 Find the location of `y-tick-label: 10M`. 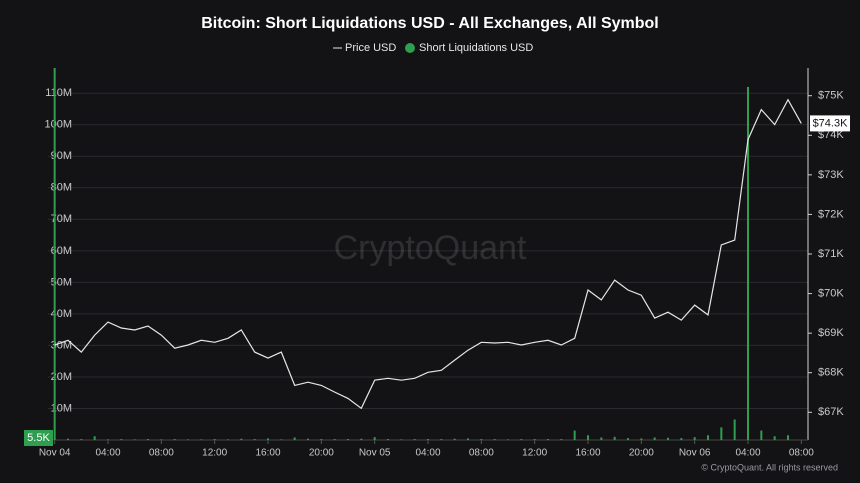

y-tick-label: 10M is located at coordinates (61, 408).